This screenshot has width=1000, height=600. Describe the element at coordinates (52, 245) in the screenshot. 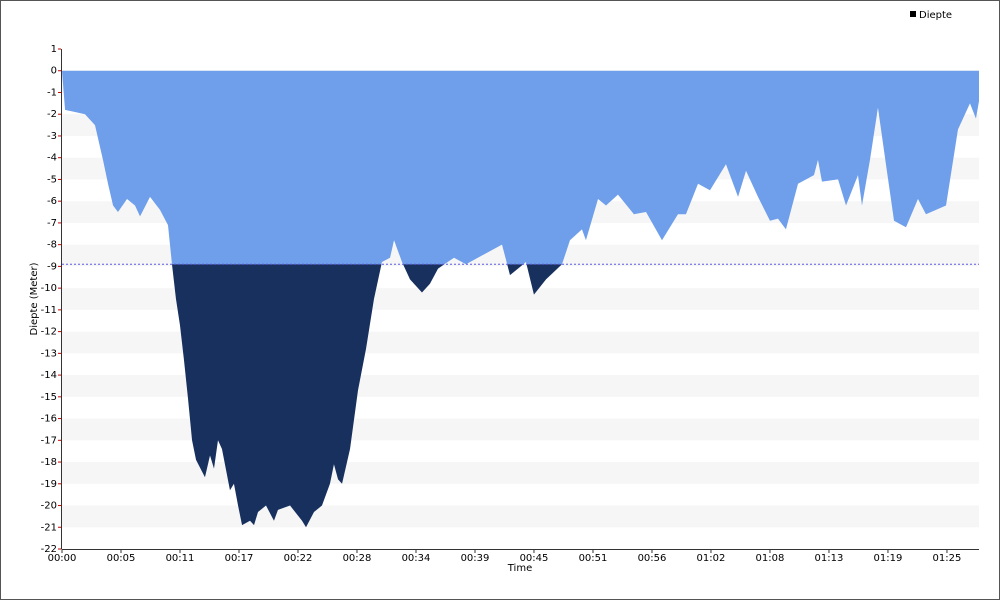

I see `y-tick-label: -8` at that location.